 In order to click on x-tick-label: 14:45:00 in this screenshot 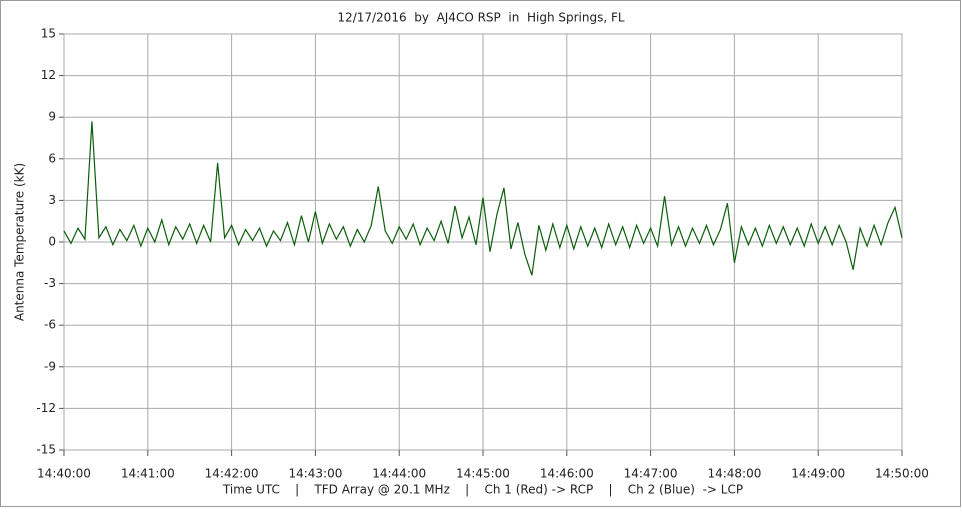, I will do `click(483, 474)`.